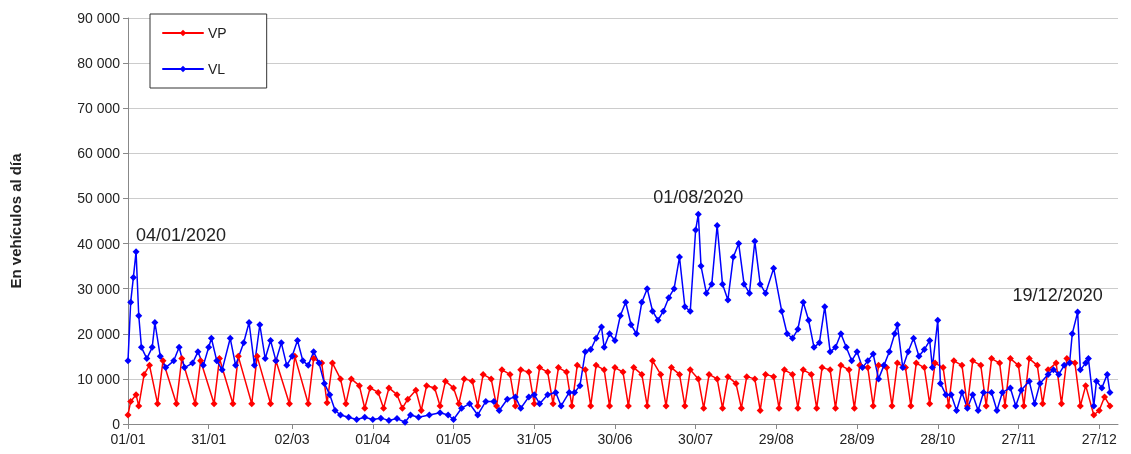  I want to click on legend-label: VL, so click(217, 69).